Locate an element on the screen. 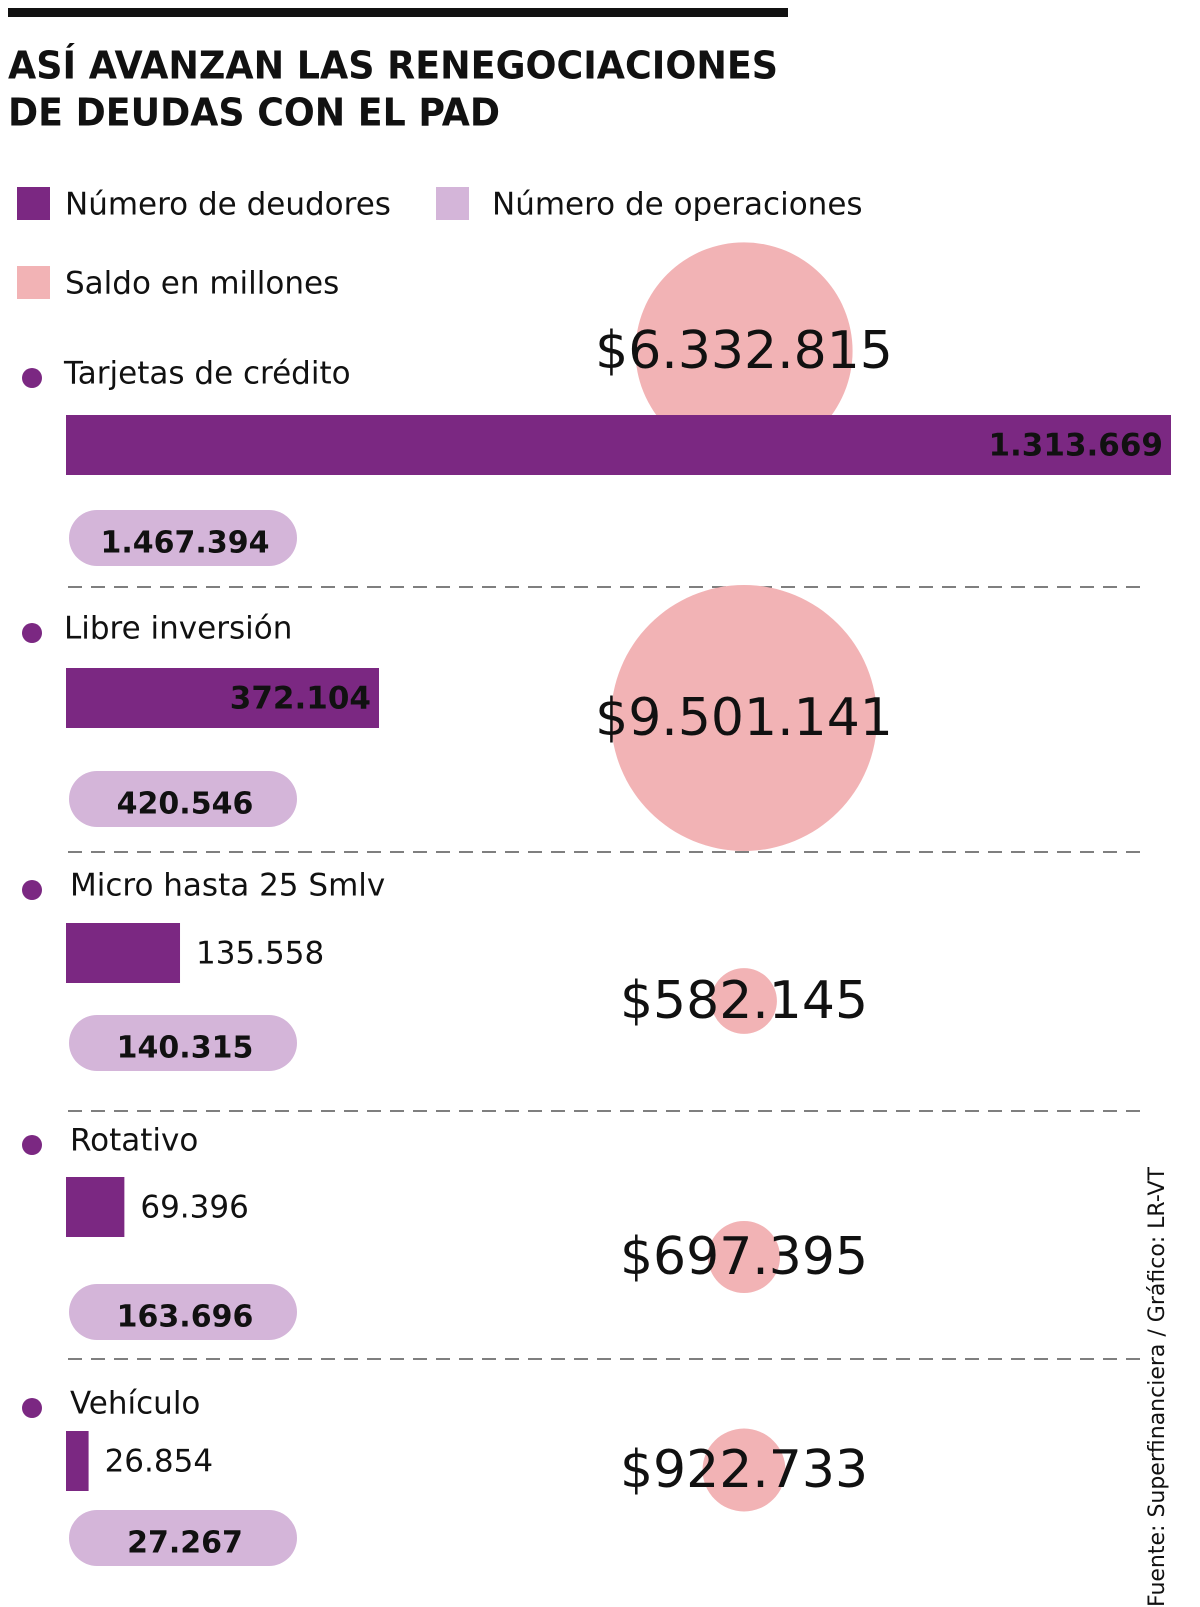  bar-value-label: 135.558 is located at coordinates (260, 954).